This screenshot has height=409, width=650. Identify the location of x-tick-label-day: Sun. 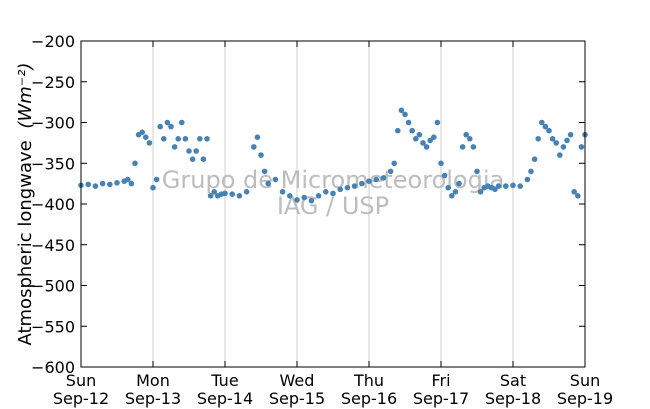
(585, 380).